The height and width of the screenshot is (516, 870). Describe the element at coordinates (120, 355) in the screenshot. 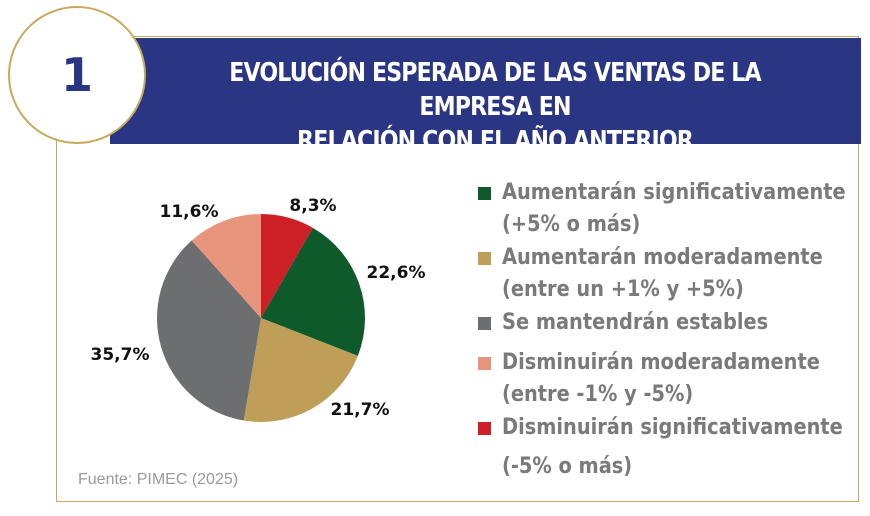

I see `slice-value-label: 35,7%` at that location.